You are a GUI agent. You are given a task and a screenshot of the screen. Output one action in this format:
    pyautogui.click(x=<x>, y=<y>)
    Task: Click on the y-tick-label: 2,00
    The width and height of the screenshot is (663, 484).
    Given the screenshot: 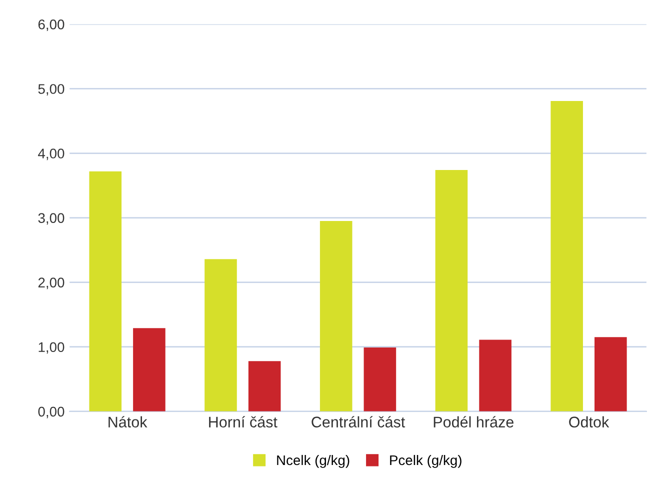 What is the action you would take?
    pyautogui.click(x=51, y=284)
    